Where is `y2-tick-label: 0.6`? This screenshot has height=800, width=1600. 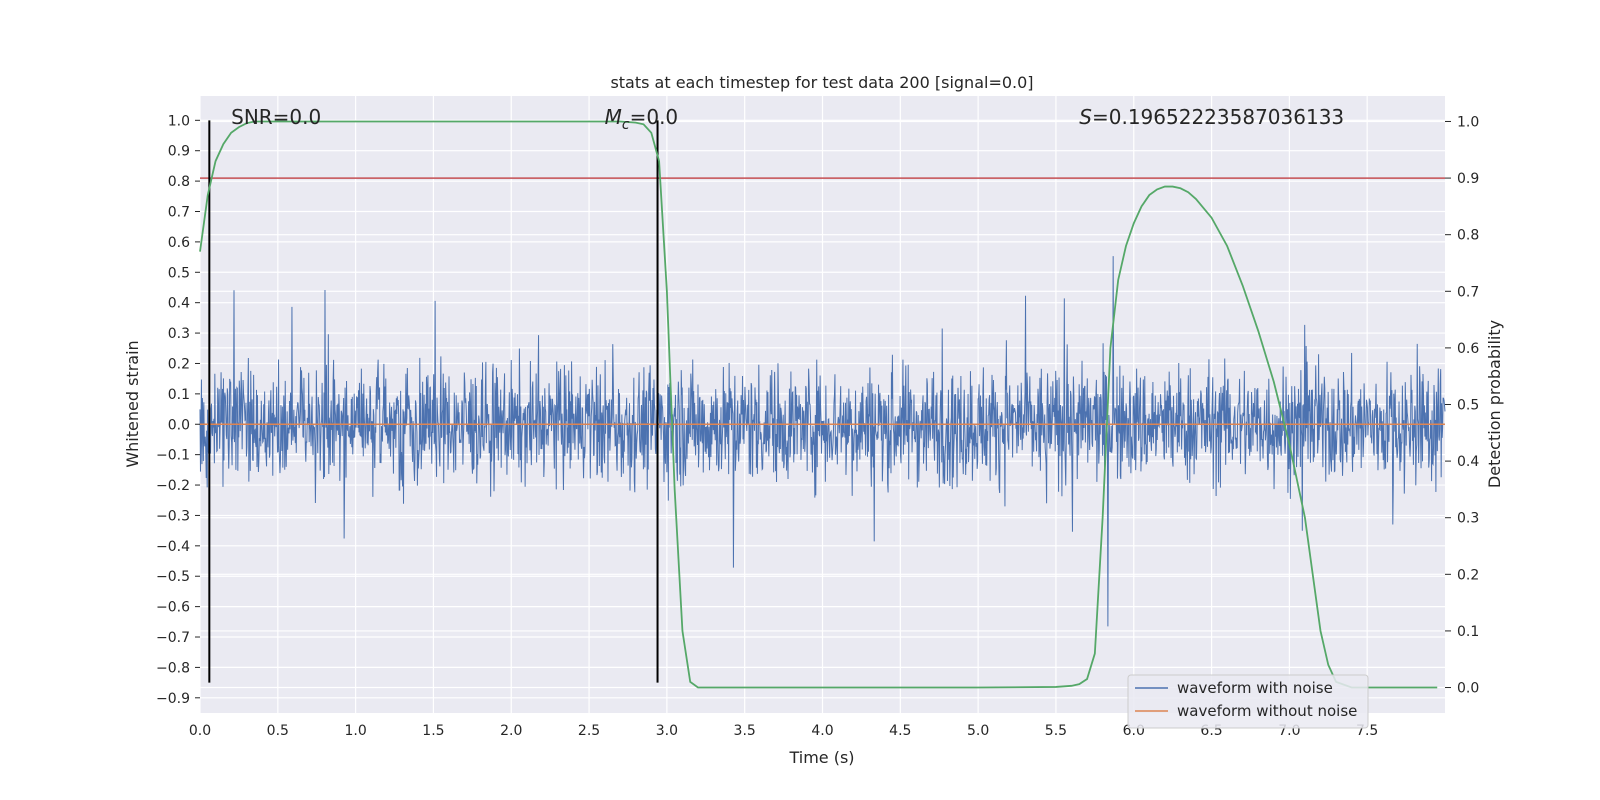
y2-tick-label: 0.6 is located at coordinates (1468, 349).